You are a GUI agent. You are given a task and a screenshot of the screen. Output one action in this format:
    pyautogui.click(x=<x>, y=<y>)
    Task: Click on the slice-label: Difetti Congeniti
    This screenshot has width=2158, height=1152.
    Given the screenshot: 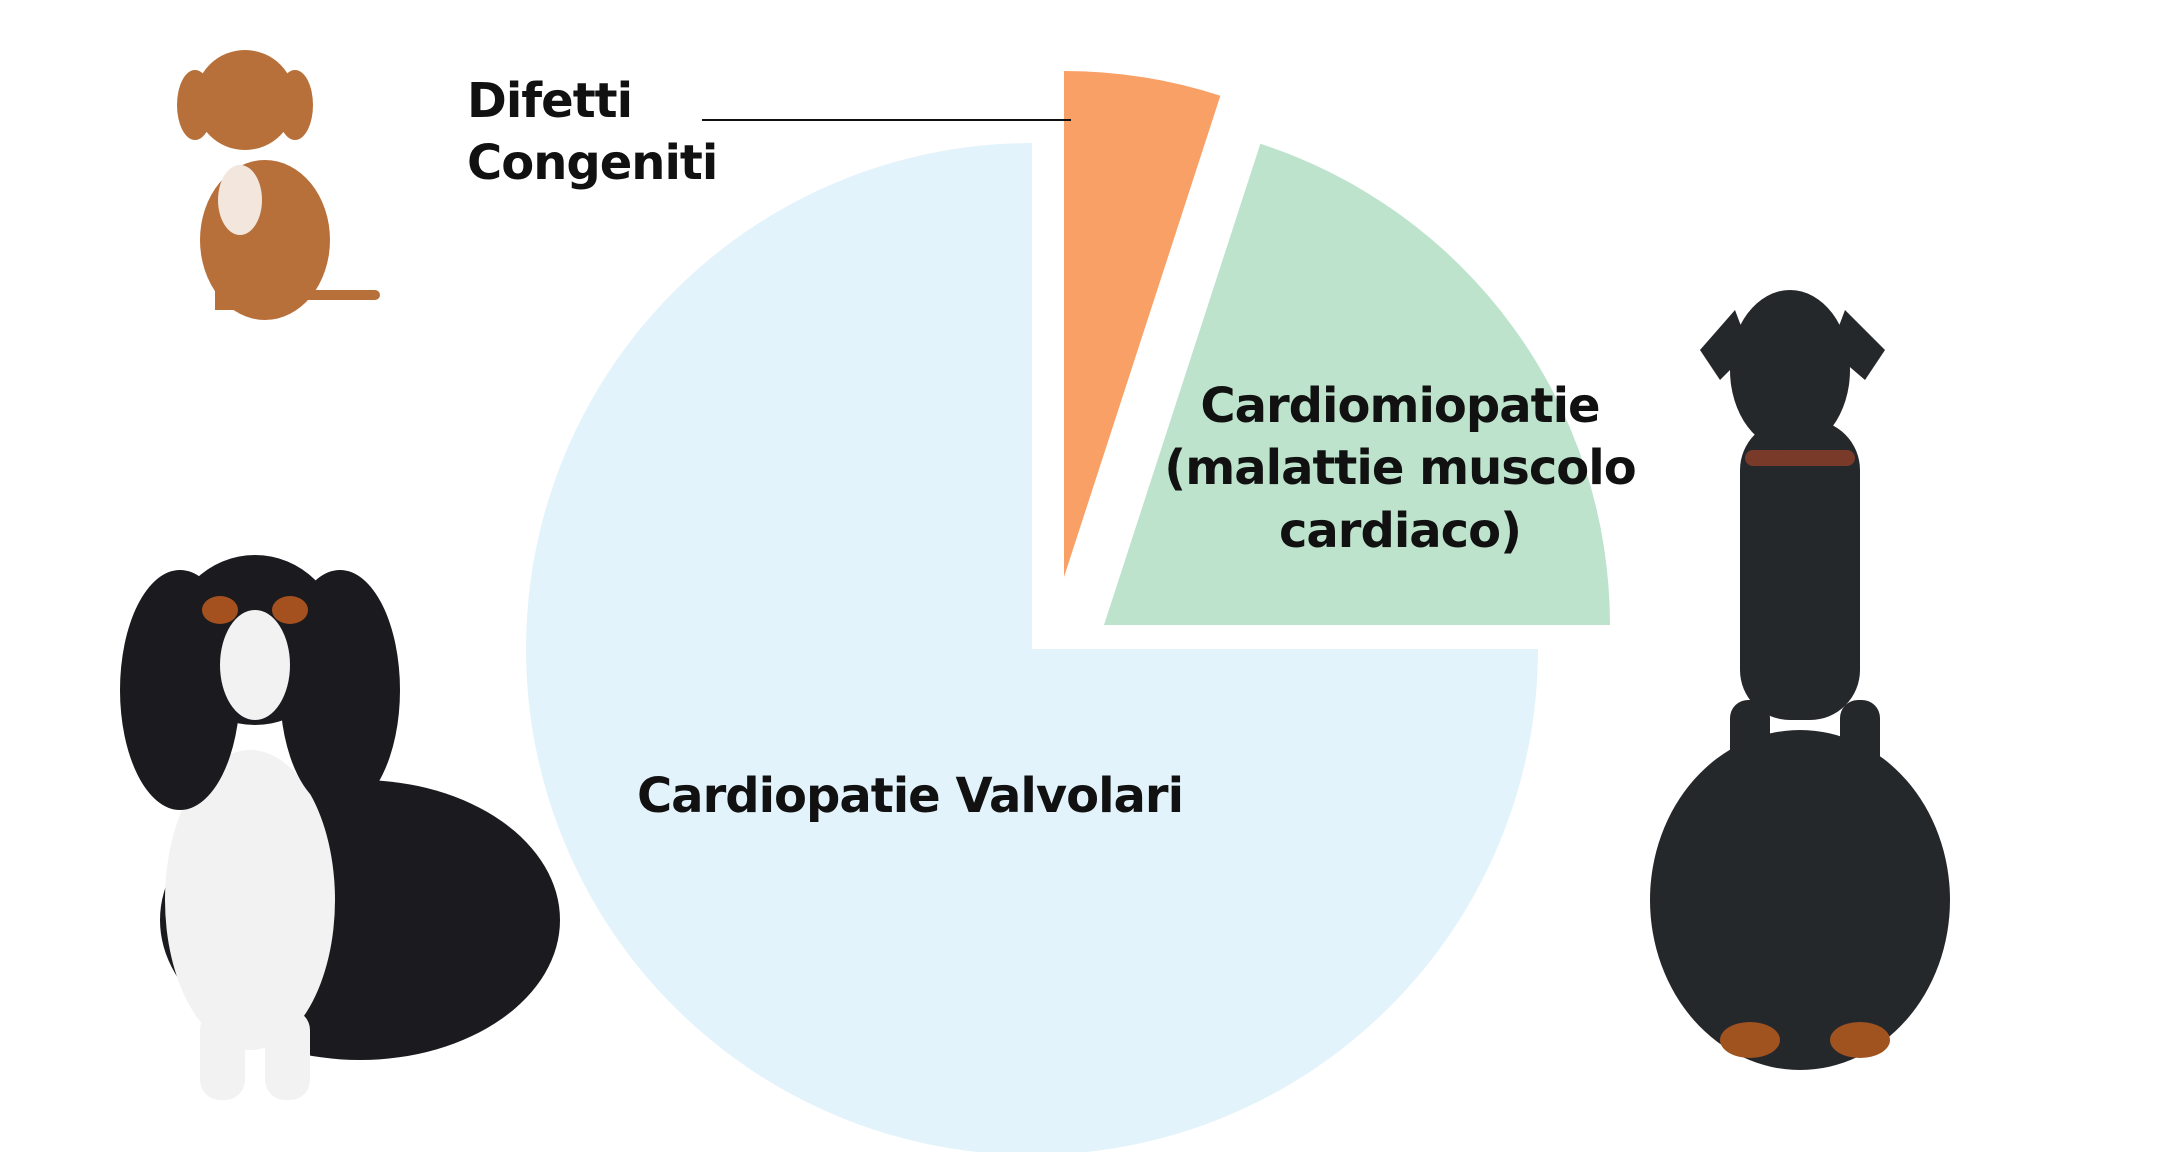 What is the action you would take?
    pyautogui.click(x=592, y=132)
    